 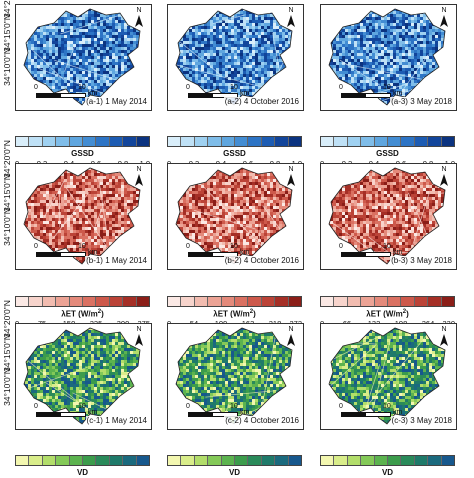 I want to click on legend-title: λET (W/m2), so click(x=82, y=314).